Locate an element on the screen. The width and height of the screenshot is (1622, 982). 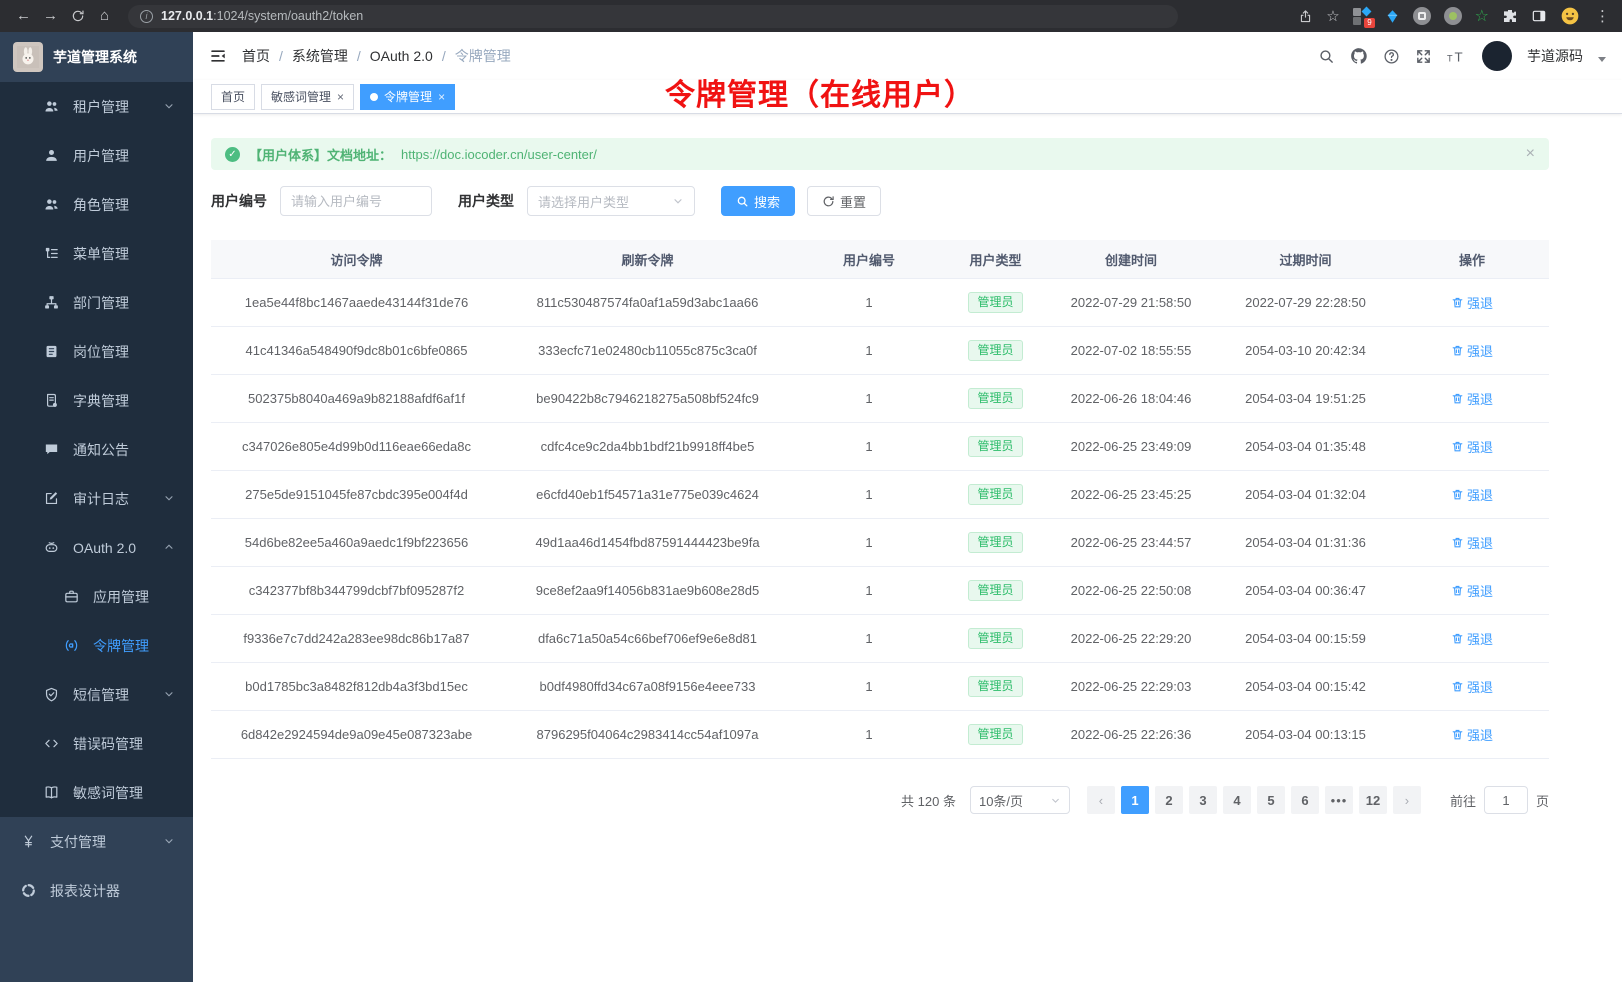
collapse-sidebar-icon is located at coordinates (218, 56).